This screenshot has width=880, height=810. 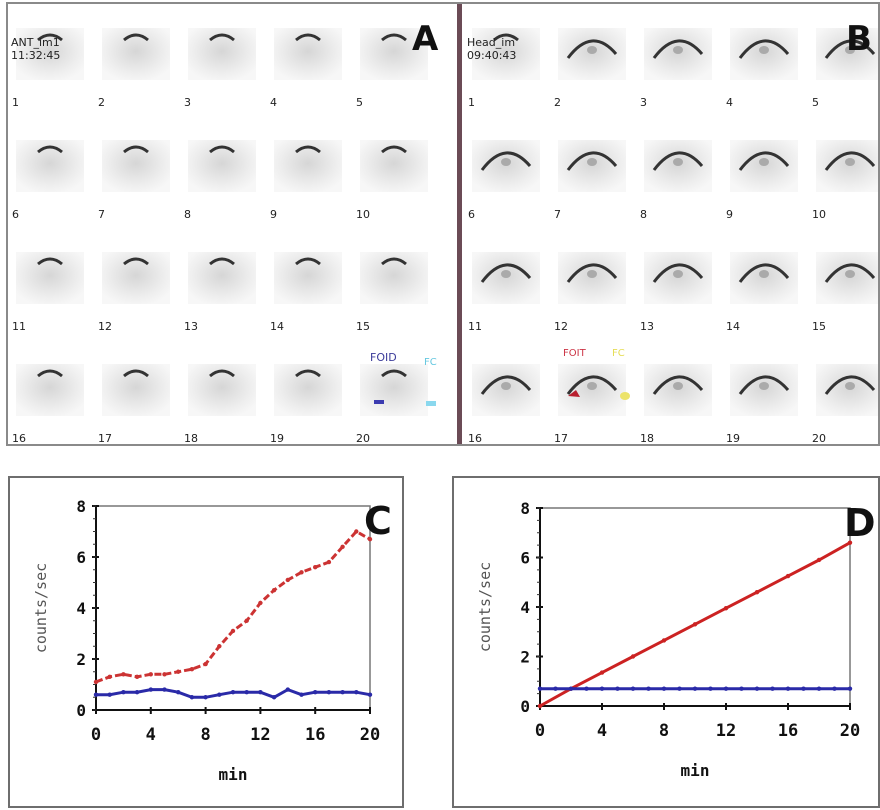 What do you see at coordinates (392, 68) in the screenshot?
I see `scan-frame: 5` at bounding box center [392, 68].